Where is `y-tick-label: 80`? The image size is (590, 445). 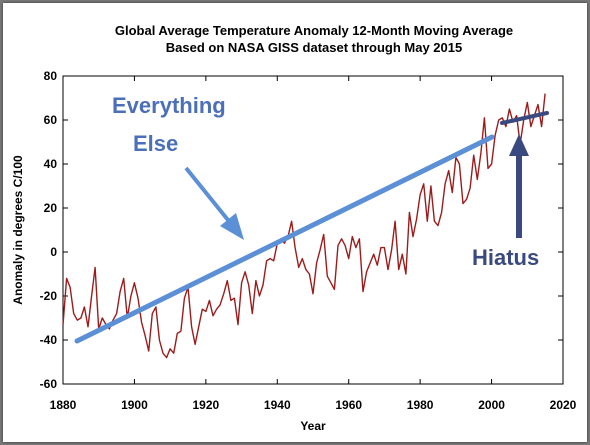
y-tick-label: 80 is located at coordinates (51, 76).